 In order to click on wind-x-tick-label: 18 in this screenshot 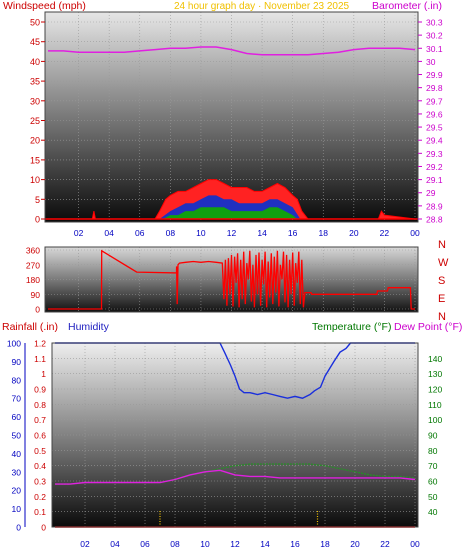, I will do `click(324, 233)`.